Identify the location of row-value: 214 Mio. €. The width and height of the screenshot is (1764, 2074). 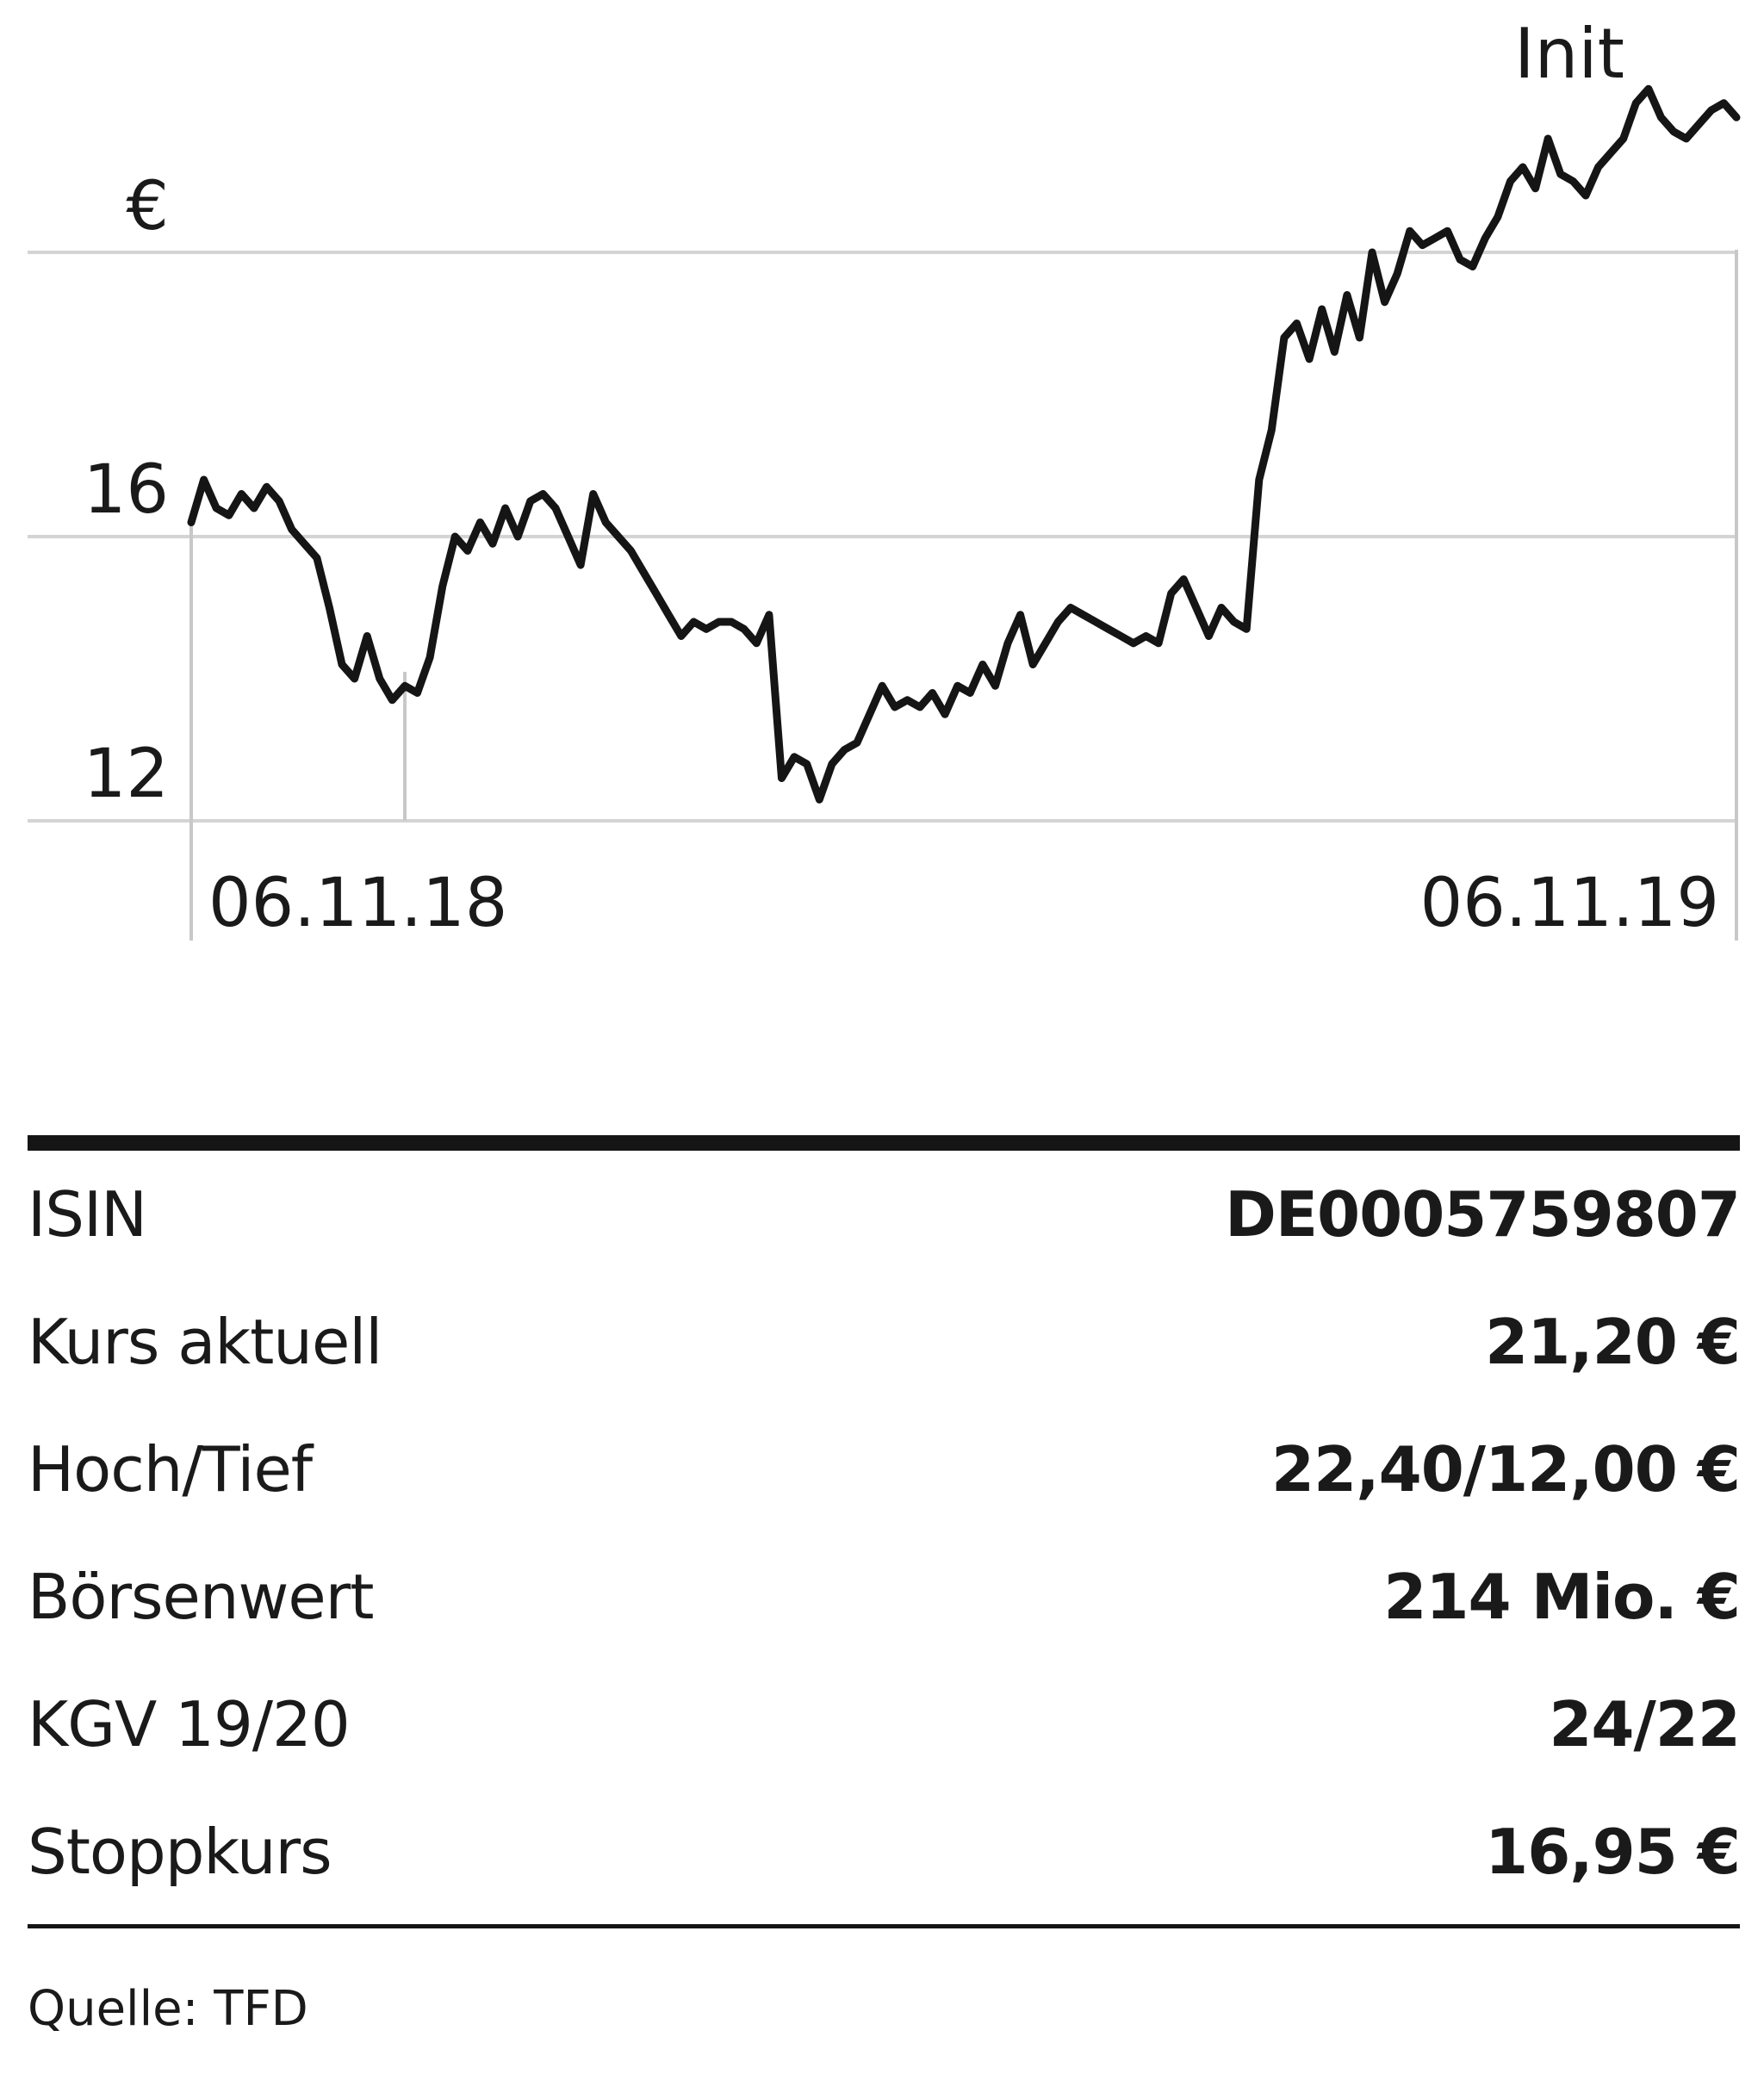
(1562, 1597).